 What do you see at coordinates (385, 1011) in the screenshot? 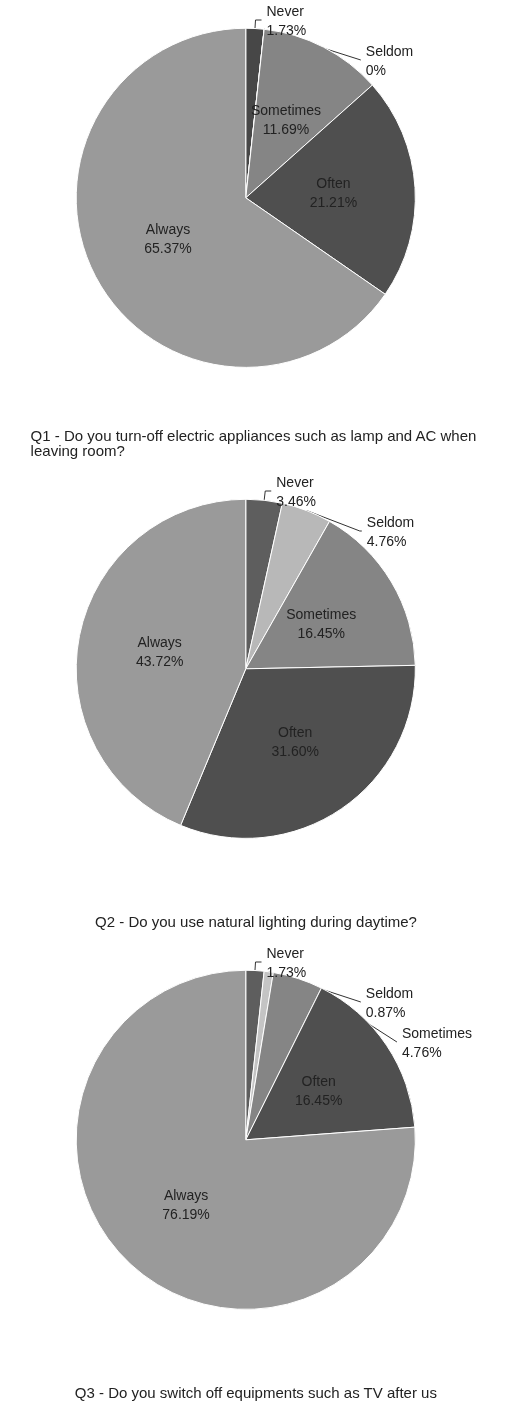
I see `data-label: 0.87%` at bounding box center [385, 1011].